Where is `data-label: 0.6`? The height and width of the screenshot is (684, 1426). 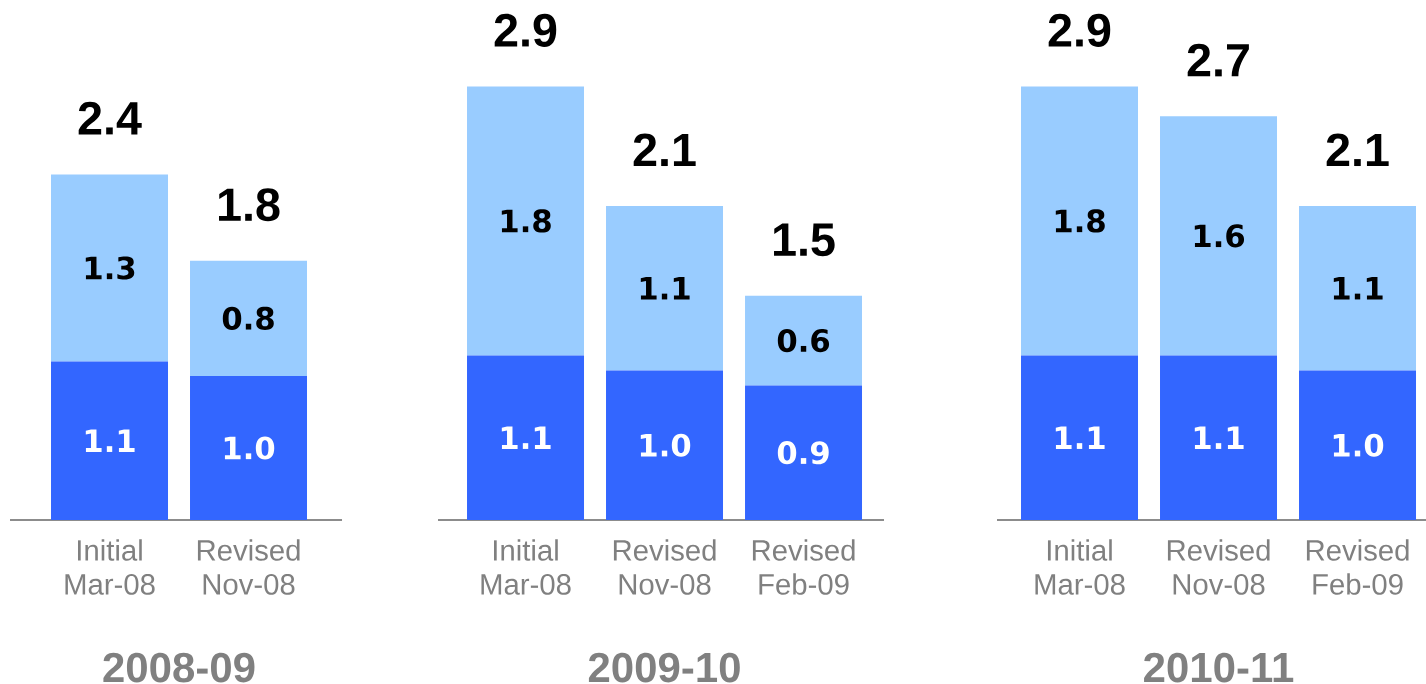
data-label: 0.6 is located at coordinates (803, 340).